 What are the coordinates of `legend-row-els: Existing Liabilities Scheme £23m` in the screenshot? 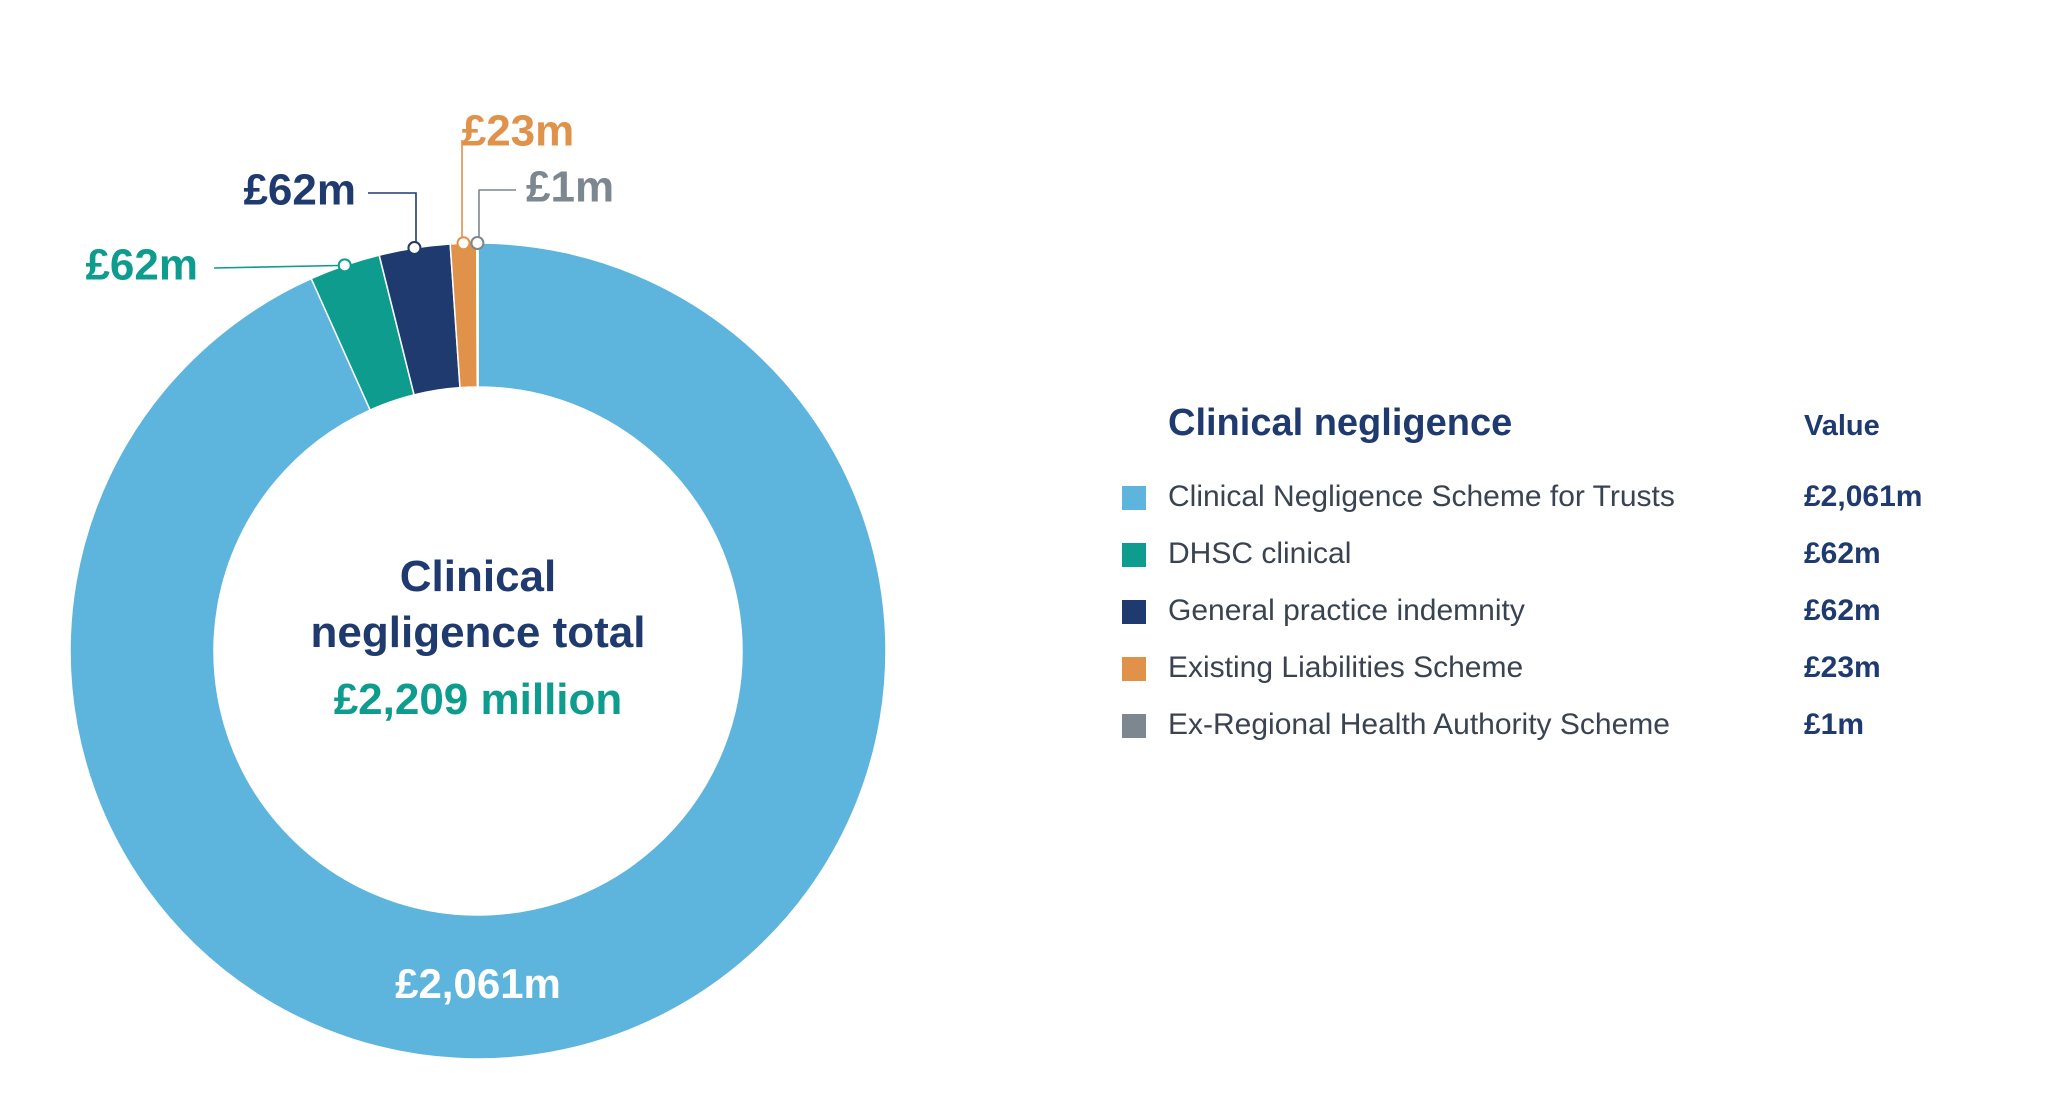 It's located at (1548, 667).